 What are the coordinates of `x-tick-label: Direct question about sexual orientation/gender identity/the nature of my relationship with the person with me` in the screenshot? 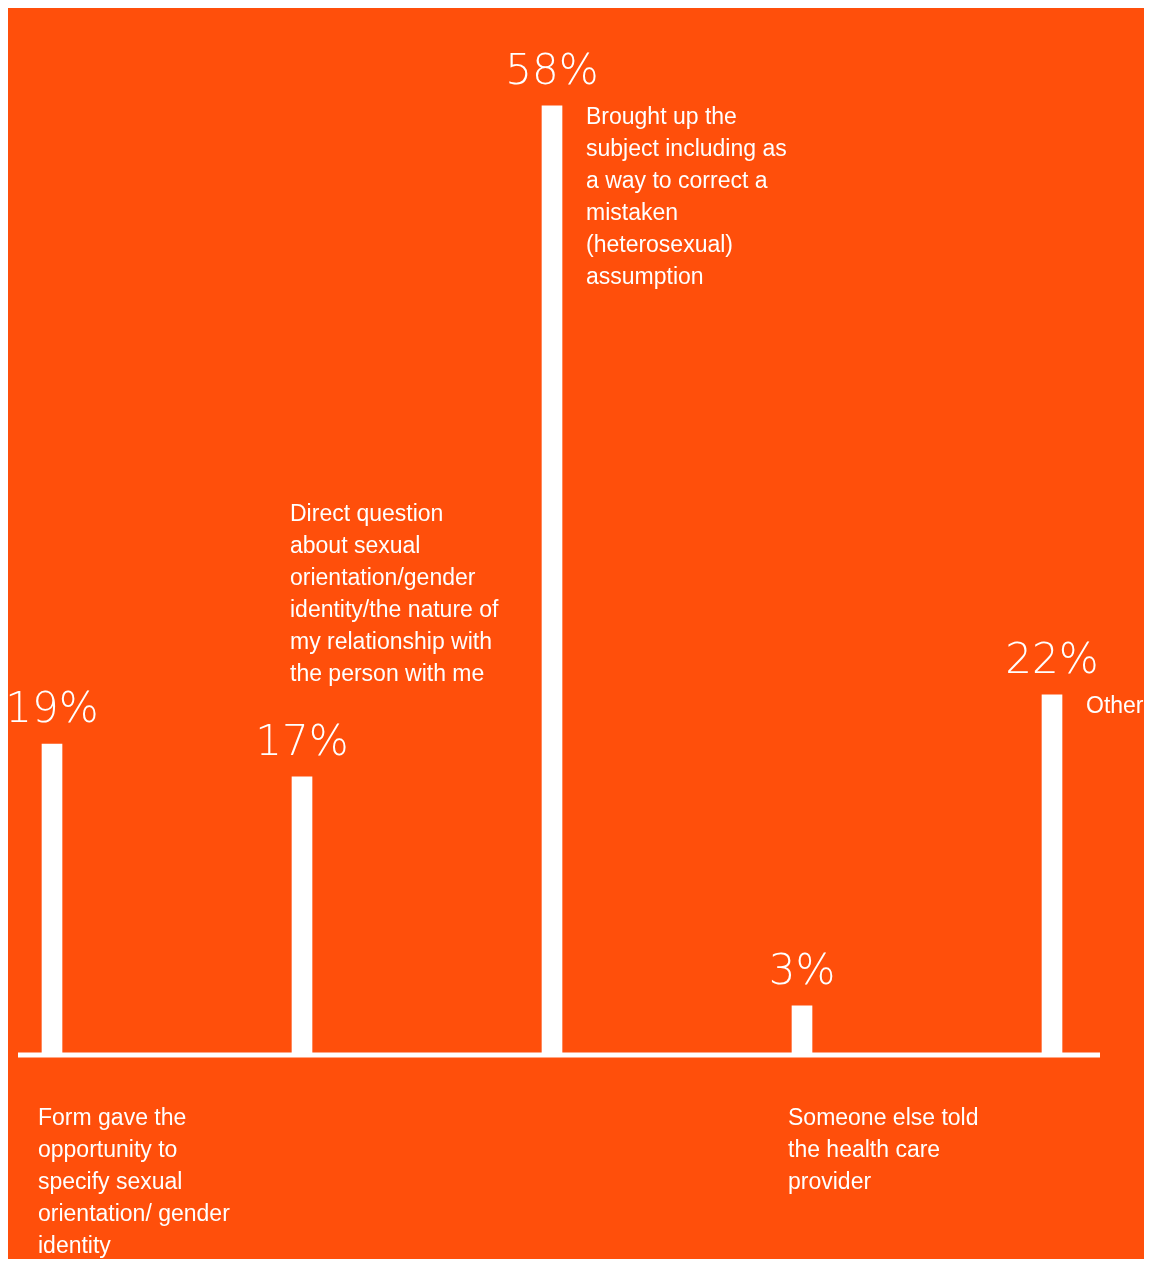 It's located at (395, 592).